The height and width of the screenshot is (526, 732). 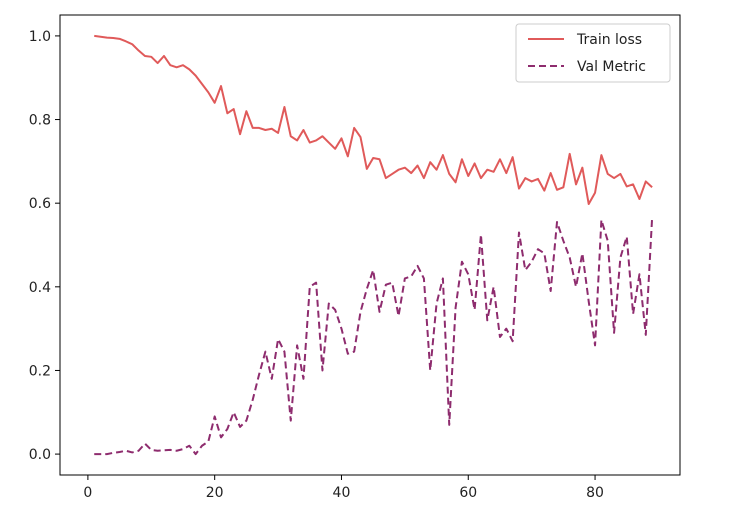 What do you see at coordinates (593, 53) in the screenshot?
I see `legend: Train loss Val Metric` at bounding box center [593, 53].